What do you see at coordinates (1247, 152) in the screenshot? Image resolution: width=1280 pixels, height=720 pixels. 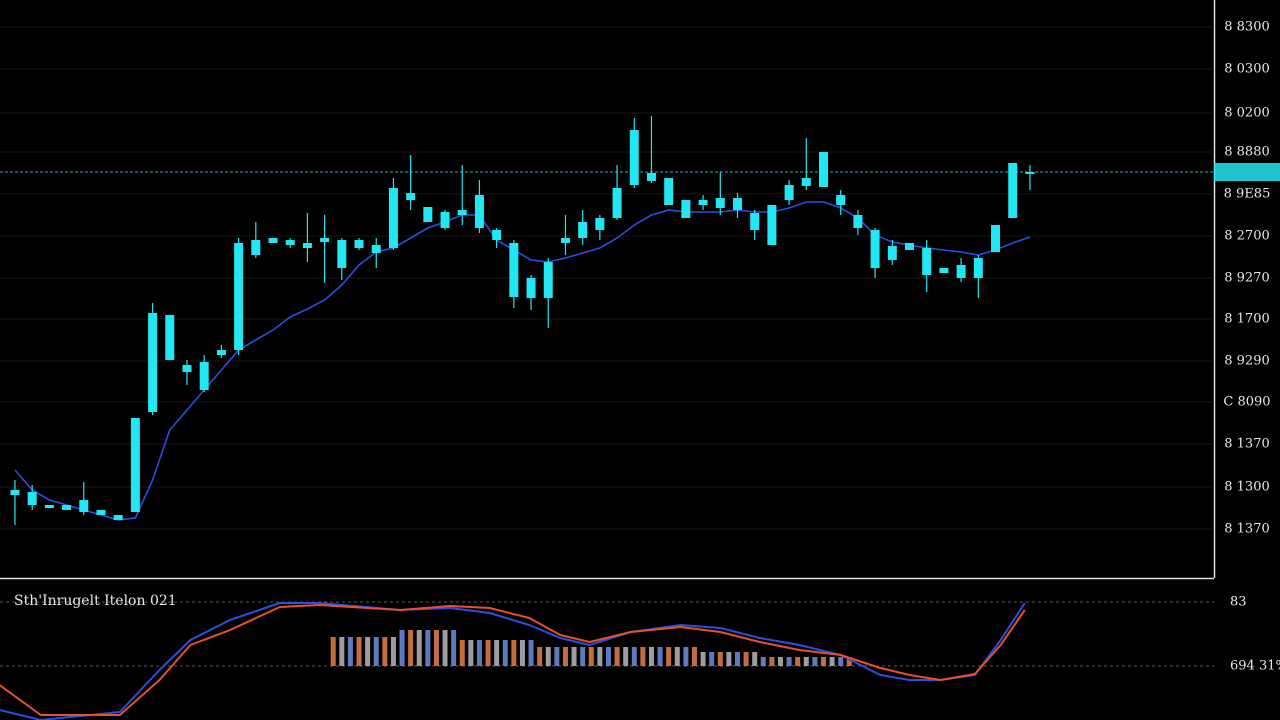 I see `y-tick-label: 8 8880` at bounding box center [1247, 152].